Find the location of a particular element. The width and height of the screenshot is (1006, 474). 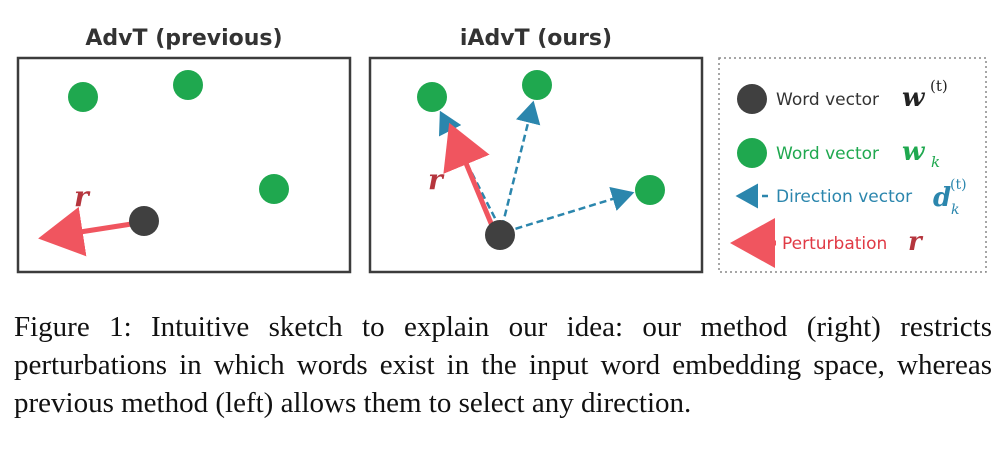

legend-word-vector-t-sup: (t) is located at coordinates (939, 86).